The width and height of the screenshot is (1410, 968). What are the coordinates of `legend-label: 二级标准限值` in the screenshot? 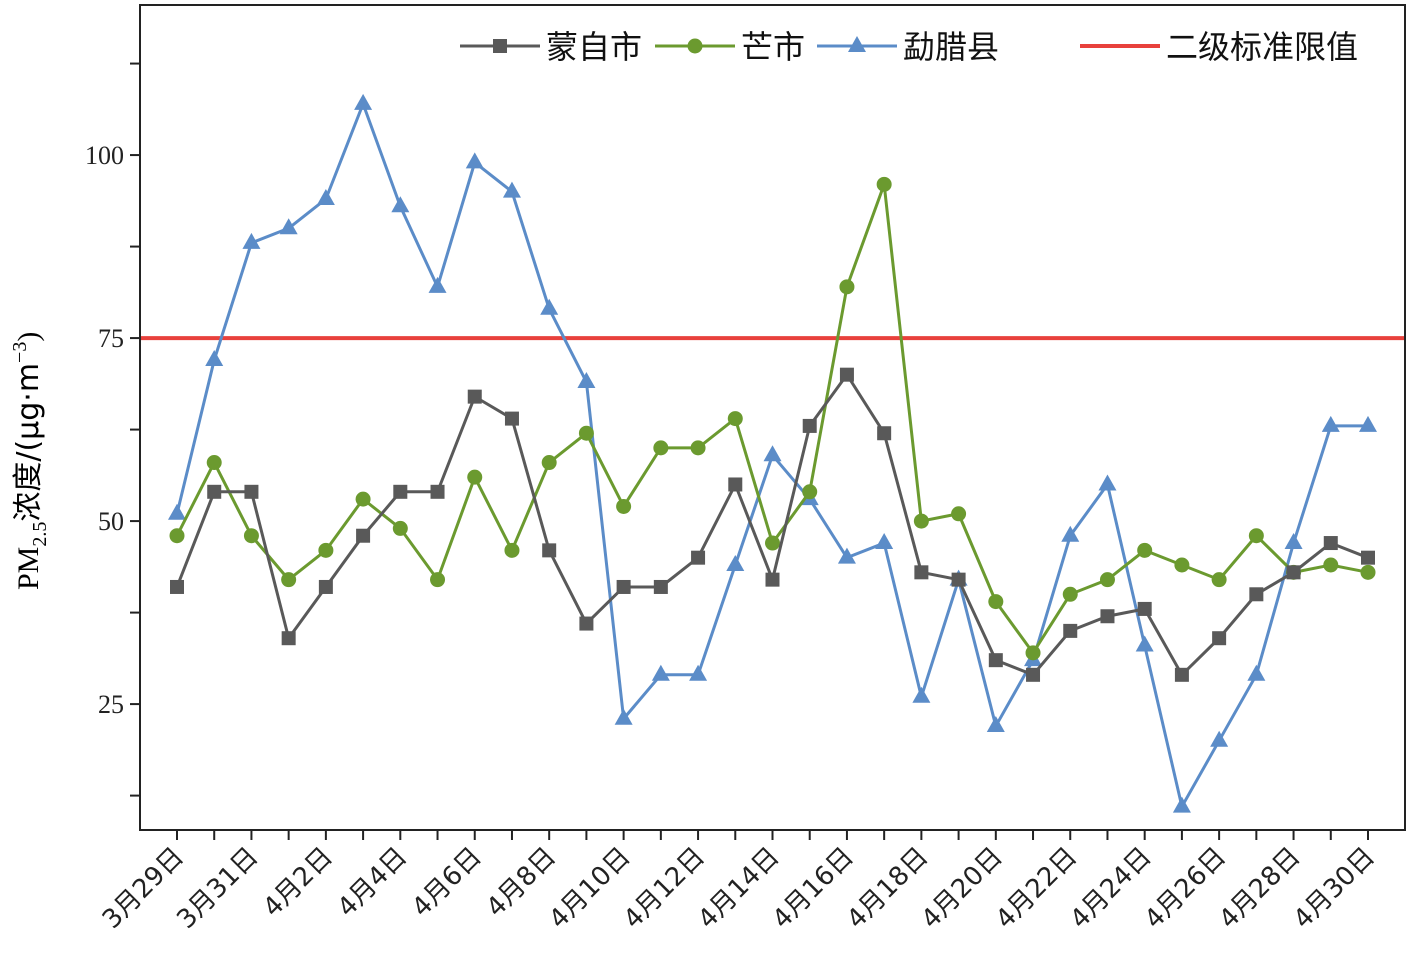 It's located at (1262, 47).